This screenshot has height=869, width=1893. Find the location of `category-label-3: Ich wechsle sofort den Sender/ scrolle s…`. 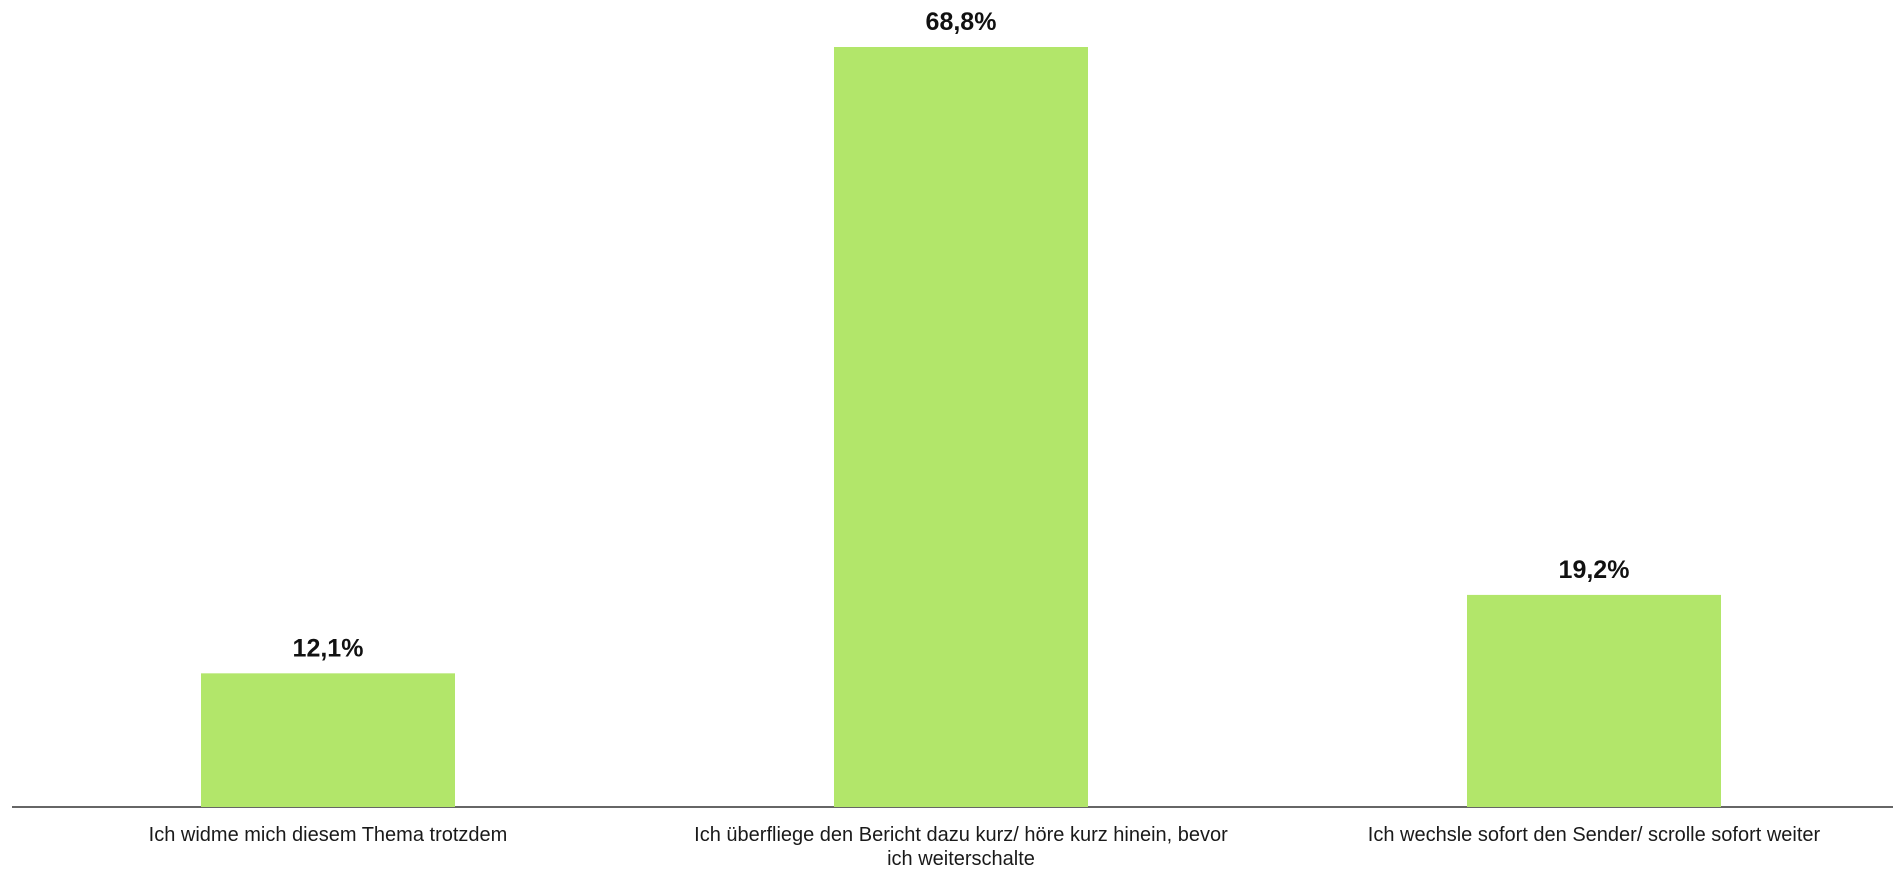

category-label-3: Ich wechsle sofort den Sender/ scrolle s… is located at coordinates (1594, 835).